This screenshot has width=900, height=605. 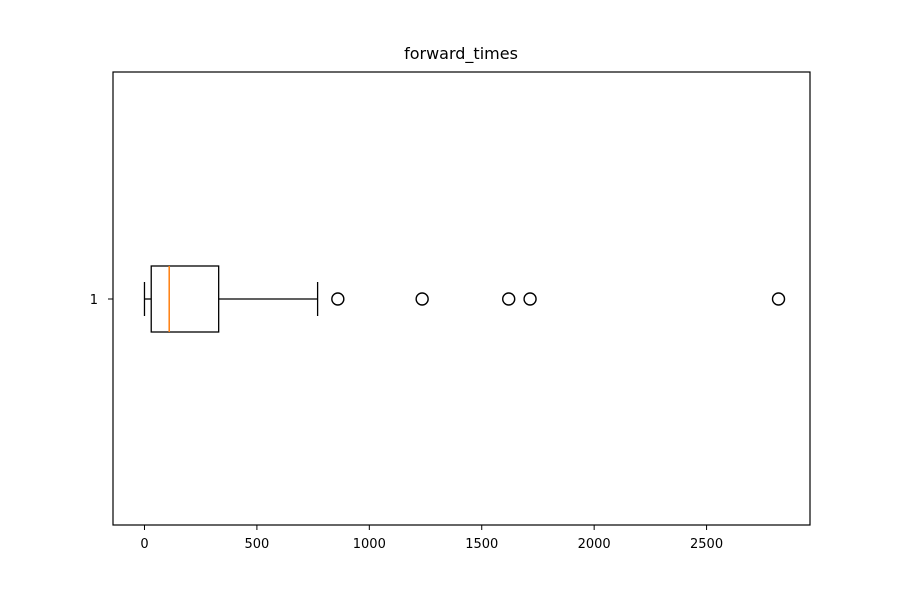 What do you see at coordinates (94, 300) in the screenshot?
I see `y-tick-label: 1` at bounding box center [94, 300].